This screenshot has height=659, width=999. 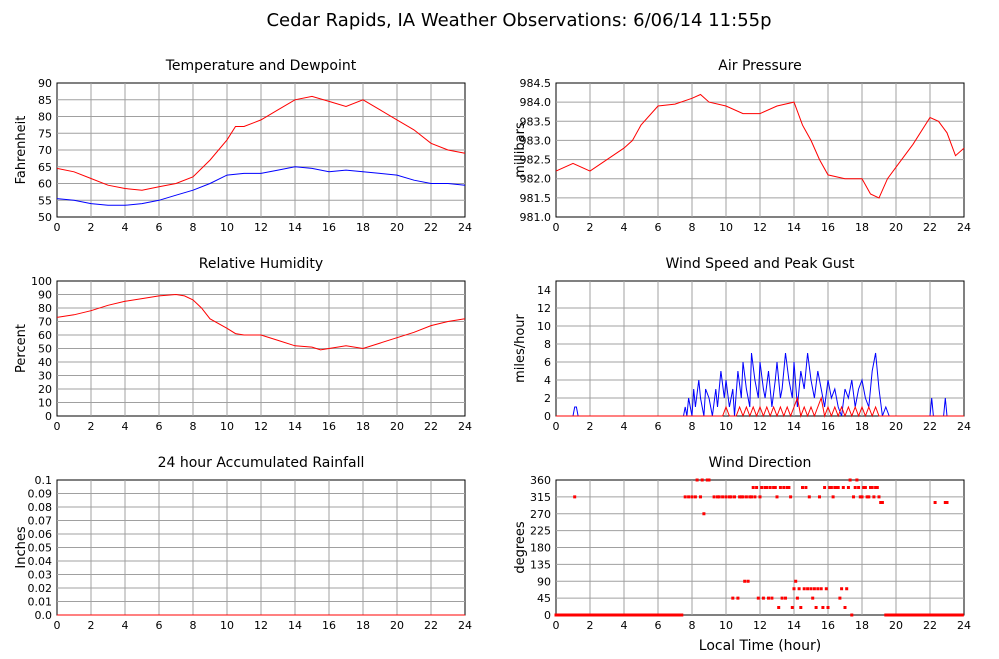 I want to click on humidity-y-axis-label: Percent, so click(x=21, y=348).